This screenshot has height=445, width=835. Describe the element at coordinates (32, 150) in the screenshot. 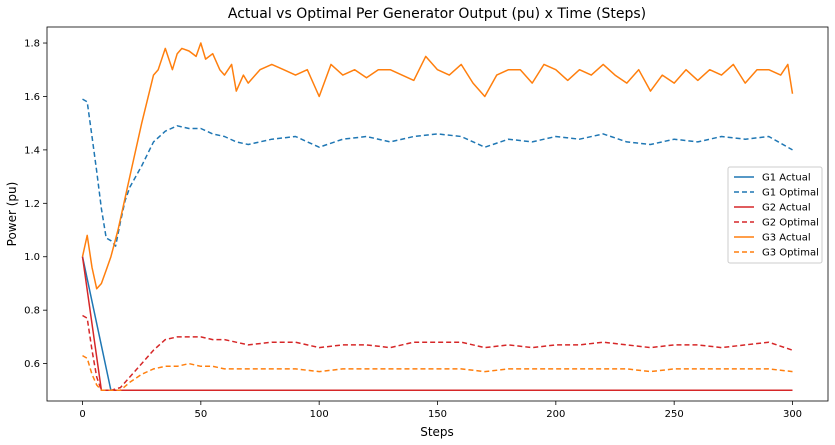

I see `y-tick-label: 1.4` at that location.